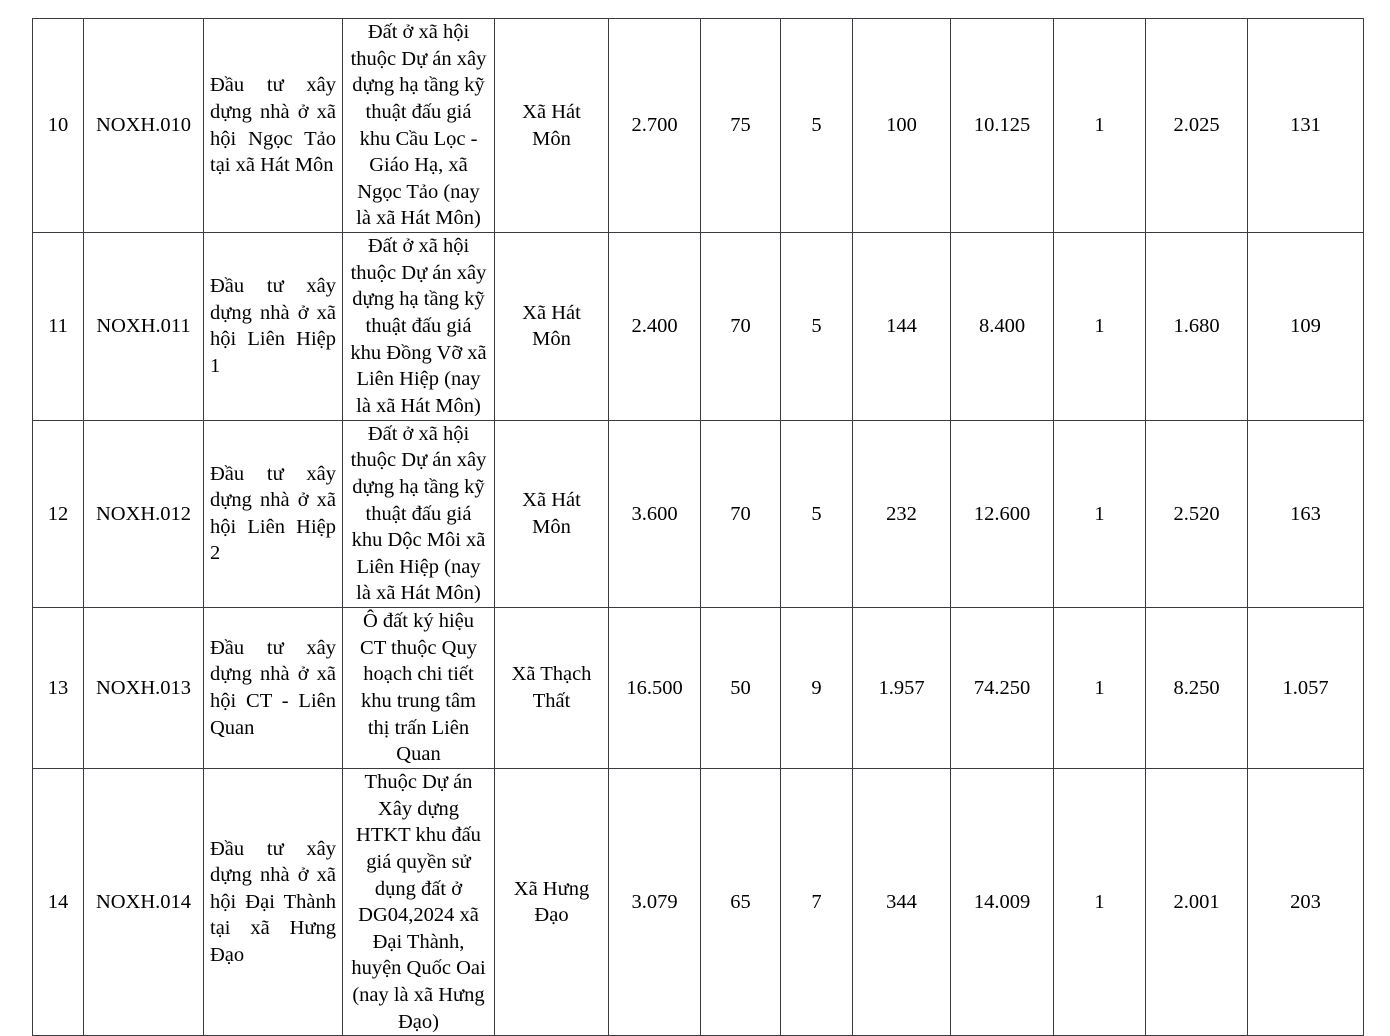 The height and width of the screenshot is (1036, 1390). Describe the element at coordinates (654, 125) in the screenshot. I see `cell-area: 2.700` at that location.